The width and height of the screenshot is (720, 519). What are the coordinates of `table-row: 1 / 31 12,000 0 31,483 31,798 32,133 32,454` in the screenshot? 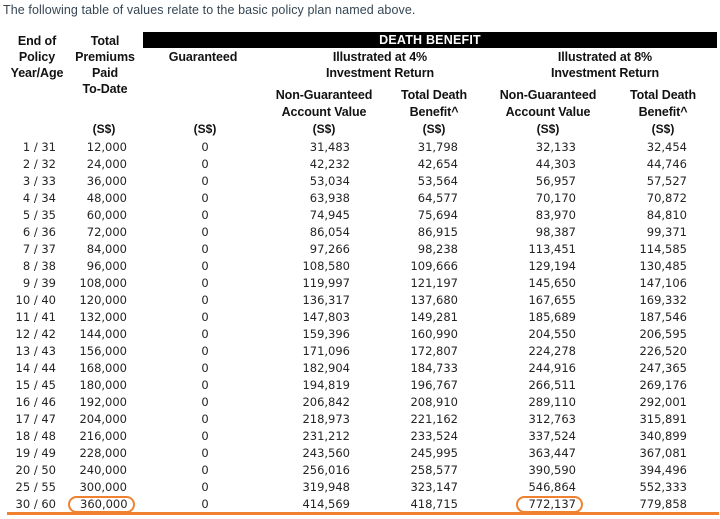 It's located at (360, 147).